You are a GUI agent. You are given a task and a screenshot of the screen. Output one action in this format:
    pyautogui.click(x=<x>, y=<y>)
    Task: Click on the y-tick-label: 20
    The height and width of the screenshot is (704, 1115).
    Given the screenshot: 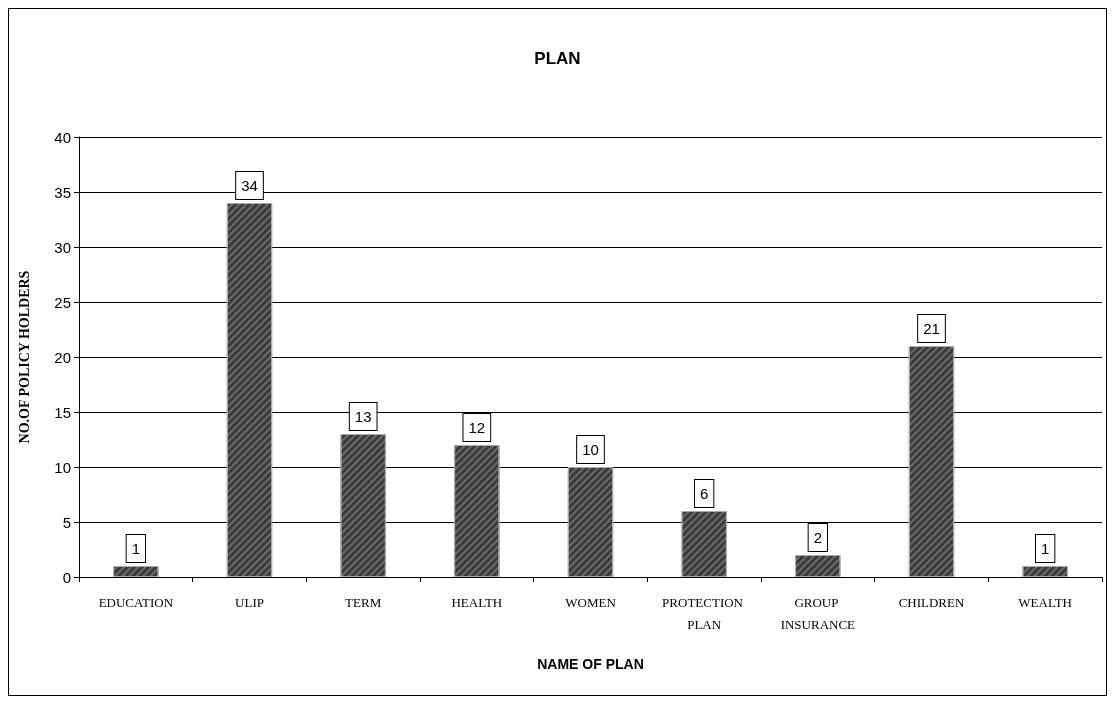 What is the action you would take?
    pyautogui.click(x=62, y=357)
    